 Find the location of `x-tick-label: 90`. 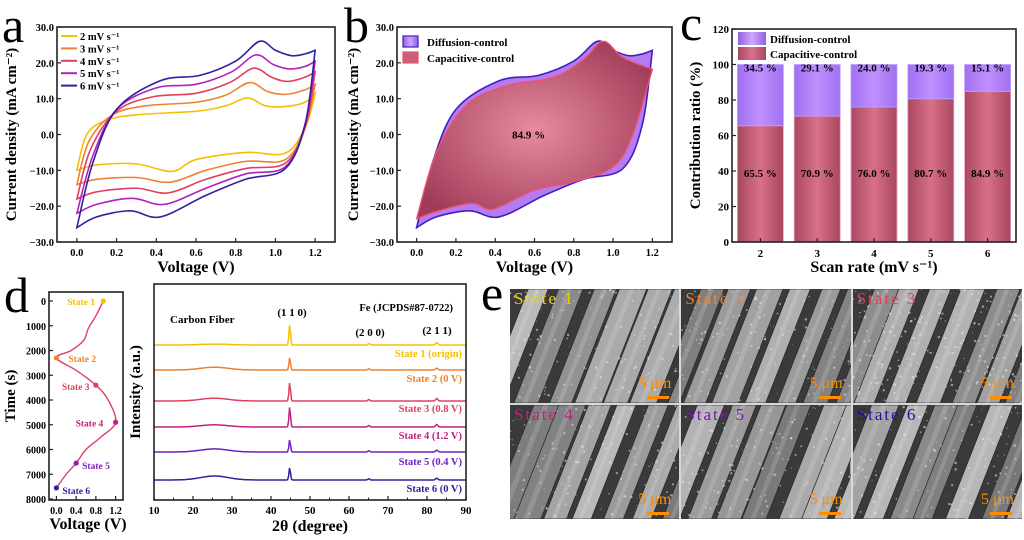

x-tick-label: 90 is located at coordinates (467, 511).